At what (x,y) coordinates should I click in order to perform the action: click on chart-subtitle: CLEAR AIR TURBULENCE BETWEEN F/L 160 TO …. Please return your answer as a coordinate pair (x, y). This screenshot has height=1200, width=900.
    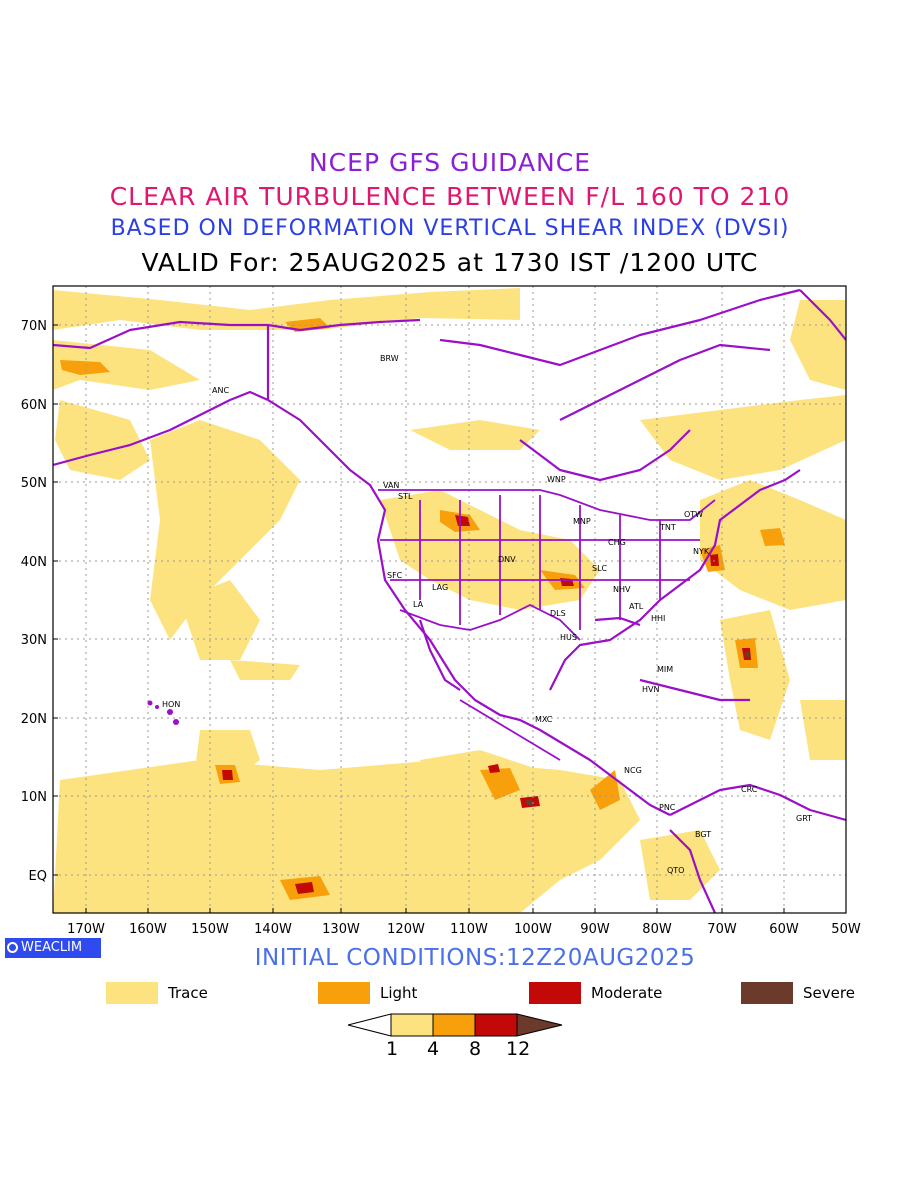
    Looking at the image, I should click on (450, 196).